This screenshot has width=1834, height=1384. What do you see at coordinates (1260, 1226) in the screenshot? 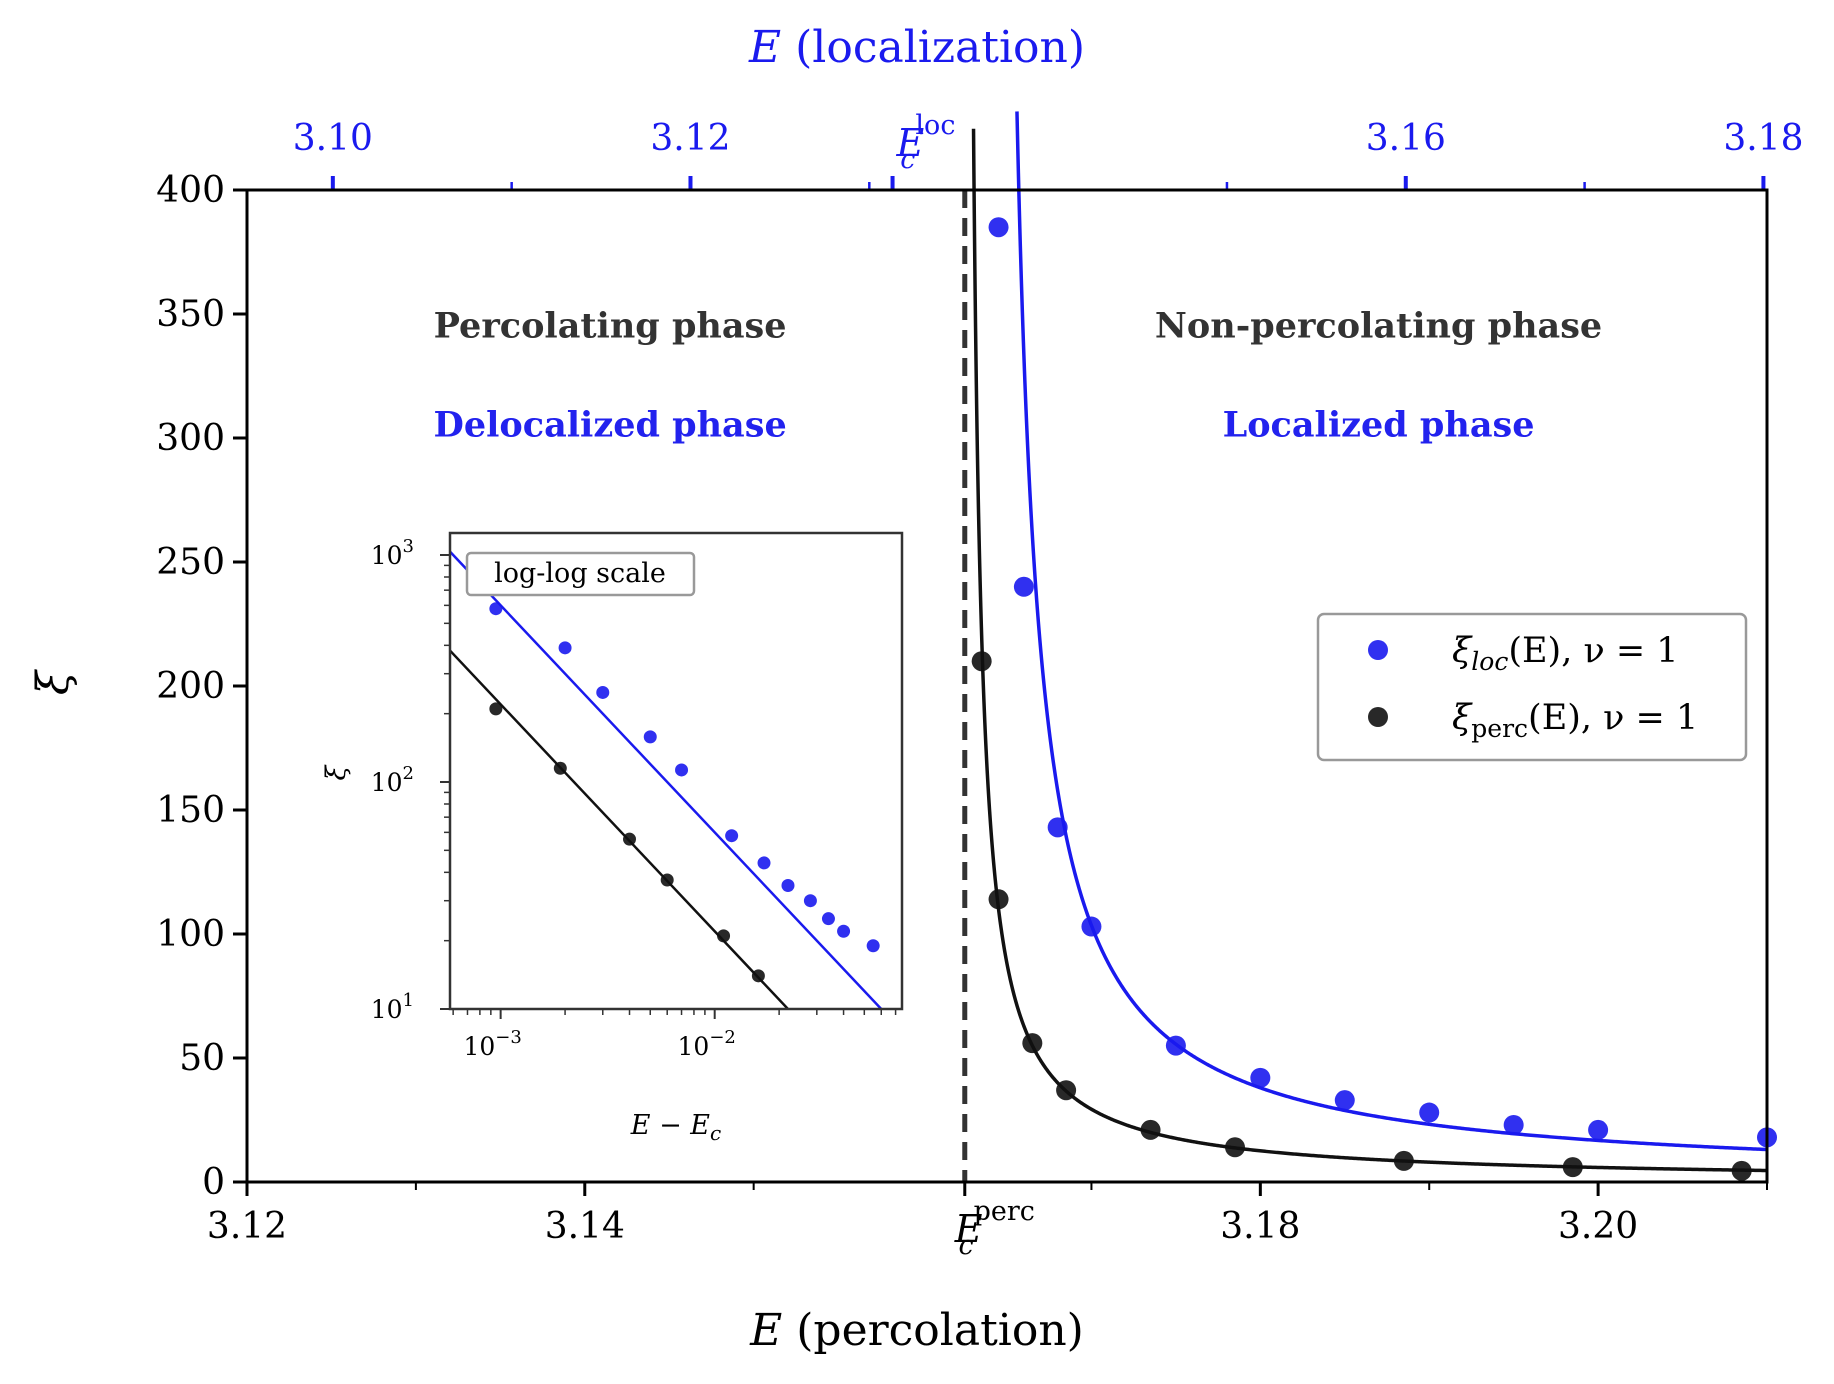
I see `x-tick-label: 3.18` at bounding box center [1260, 1226].